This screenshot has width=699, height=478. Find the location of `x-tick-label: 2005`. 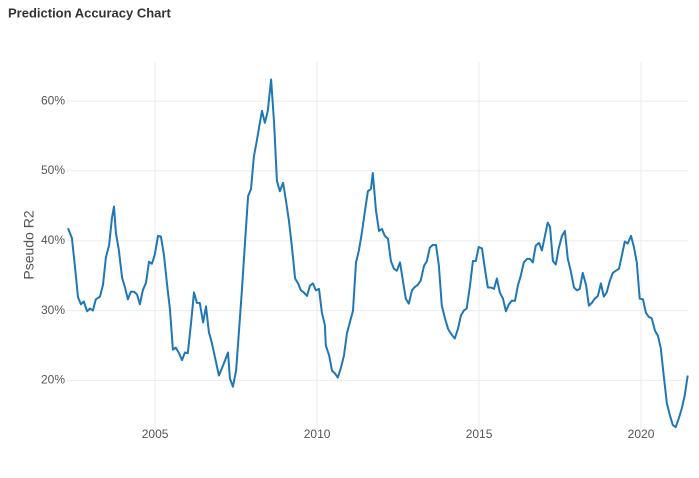

x-tick-label: 2005 is located at coordinates (155, 434).